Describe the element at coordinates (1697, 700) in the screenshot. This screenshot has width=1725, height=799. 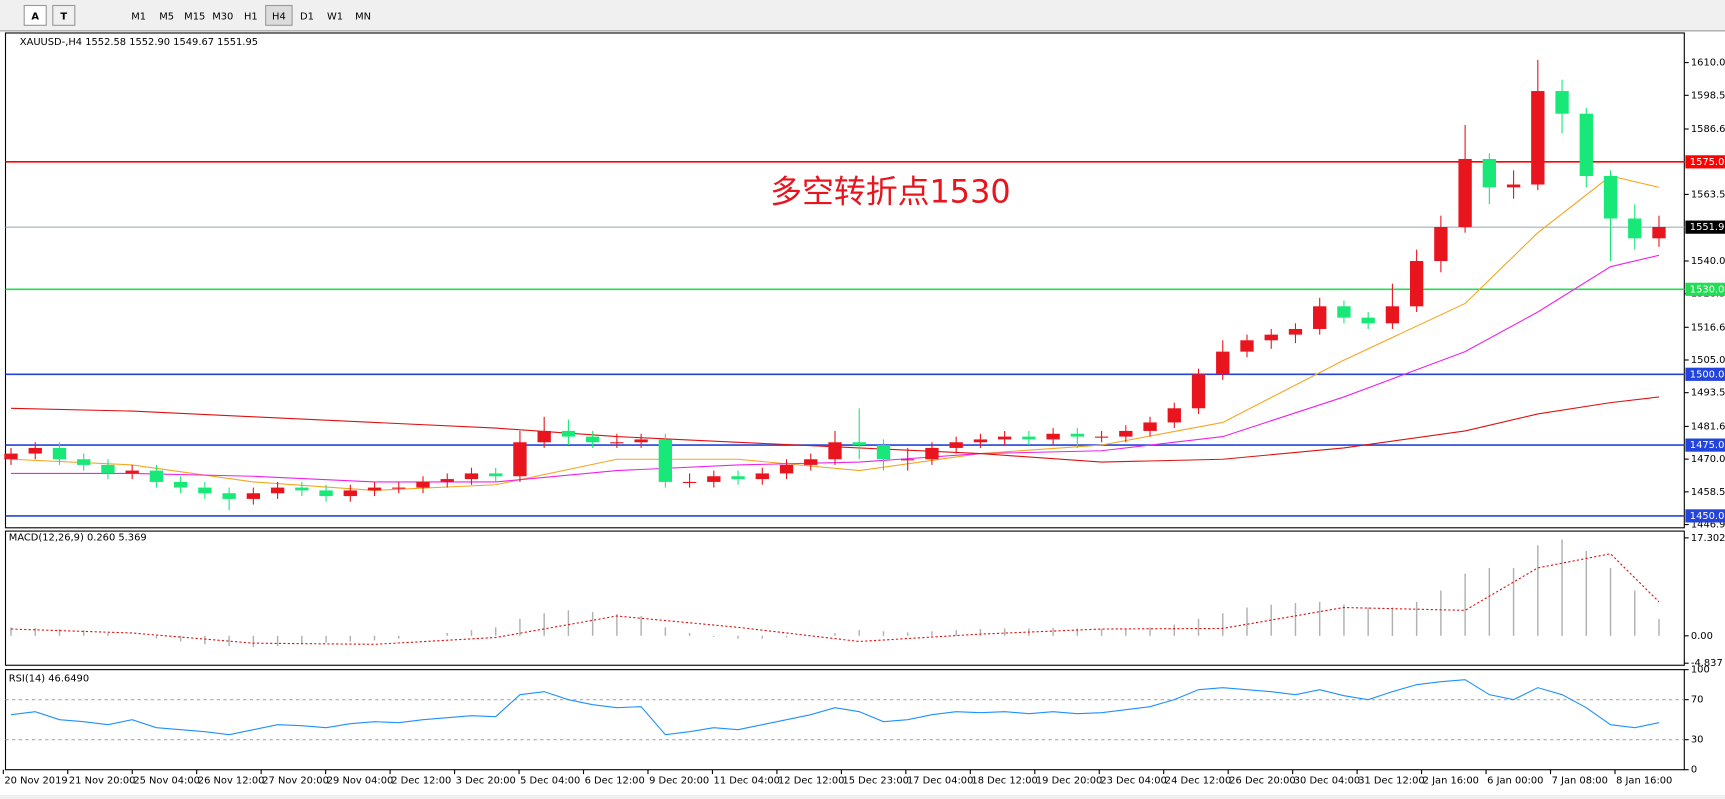
I see `y-tick-label: 70` at that location.